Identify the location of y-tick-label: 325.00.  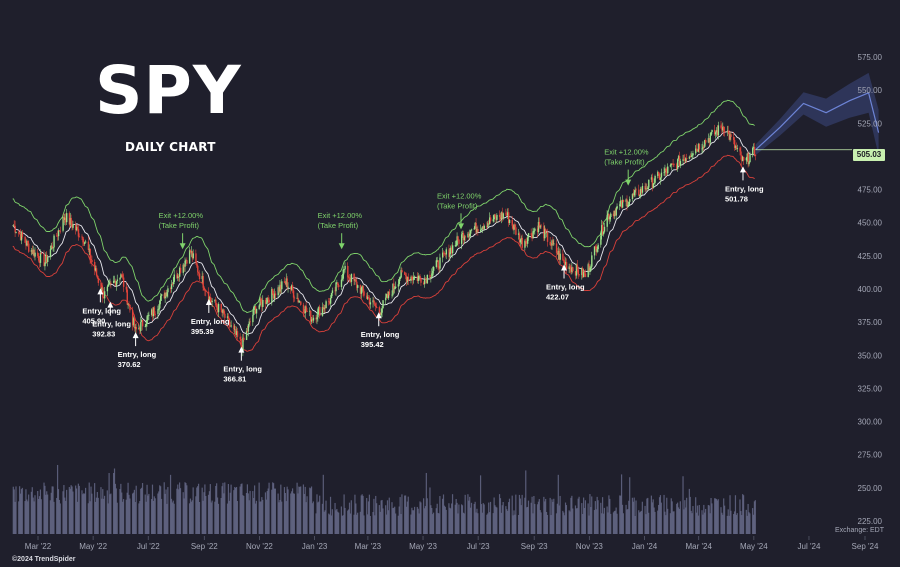
(870, 388).